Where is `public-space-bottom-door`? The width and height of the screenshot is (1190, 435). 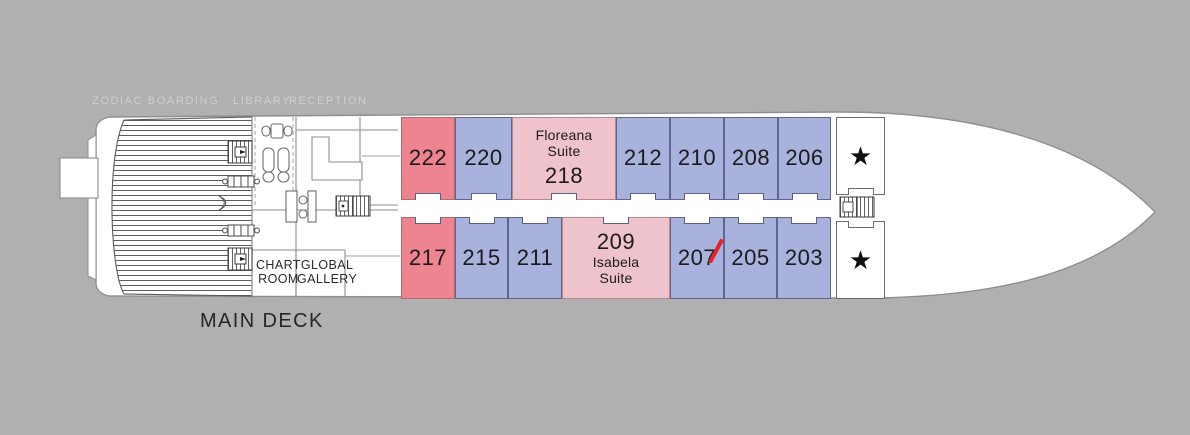 public-space-bottom-door is located at coordinates (861, 224).